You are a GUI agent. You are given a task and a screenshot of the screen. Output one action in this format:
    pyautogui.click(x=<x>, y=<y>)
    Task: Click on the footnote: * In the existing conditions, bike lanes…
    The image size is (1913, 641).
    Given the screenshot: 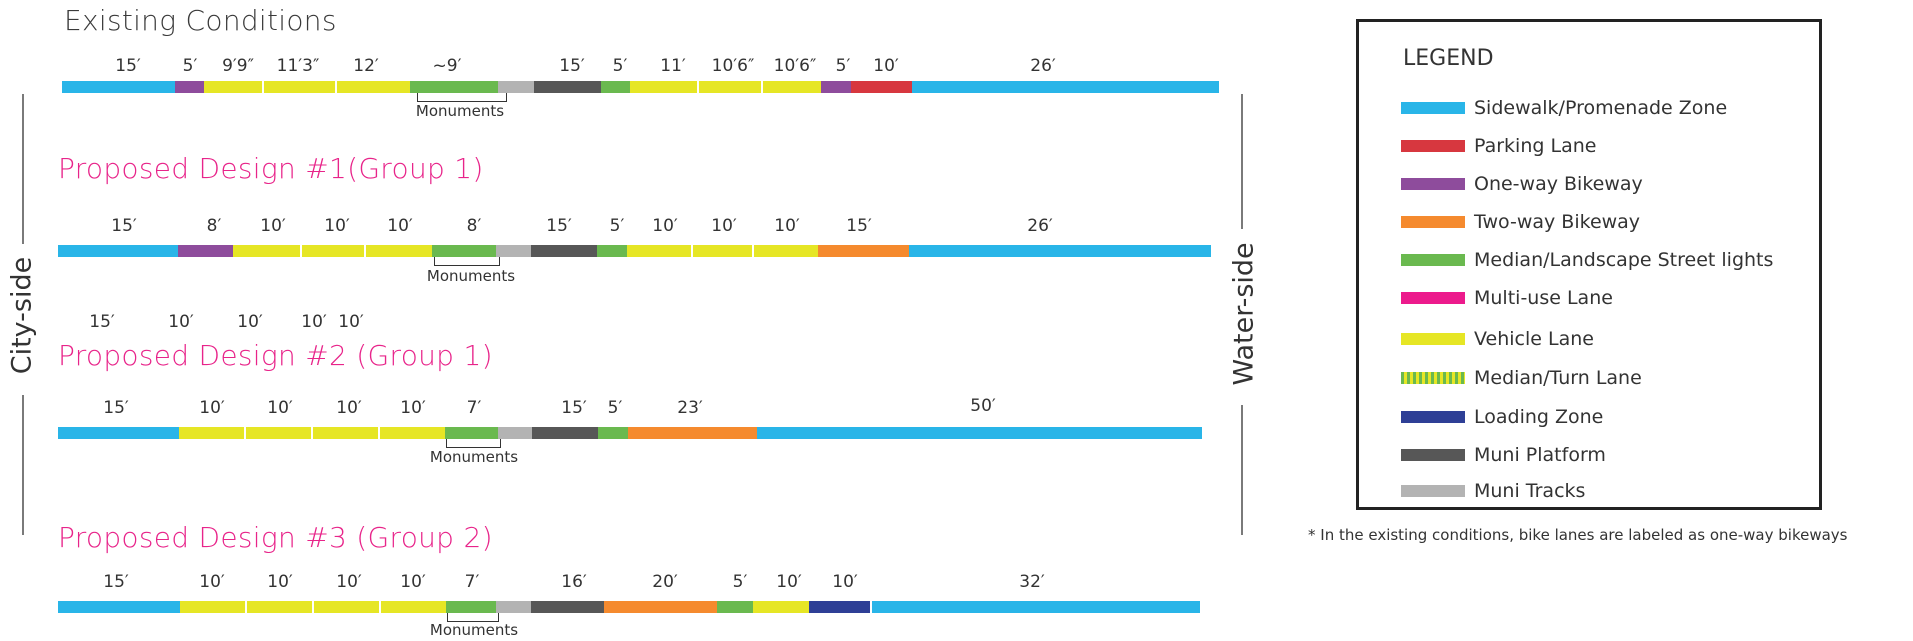 What is the action you would take?
    pyautogui.click(x=1578, y=535)
    